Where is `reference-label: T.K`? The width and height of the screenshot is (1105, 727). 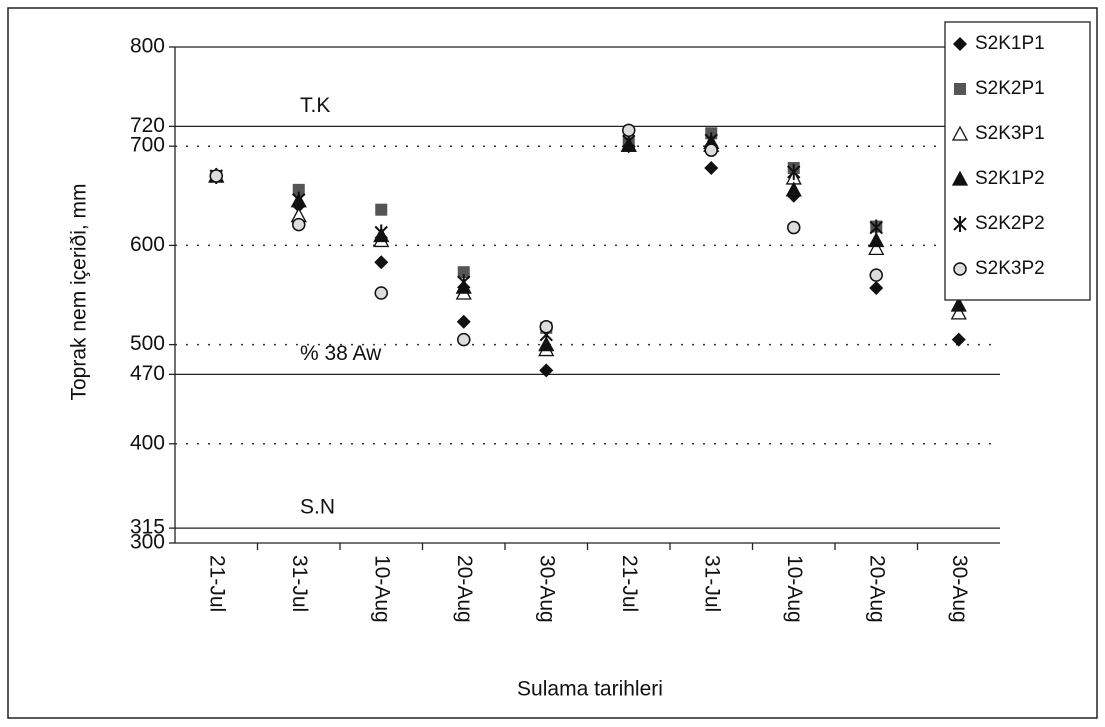 reference-label: T.K is located at coordinates (315, 105).